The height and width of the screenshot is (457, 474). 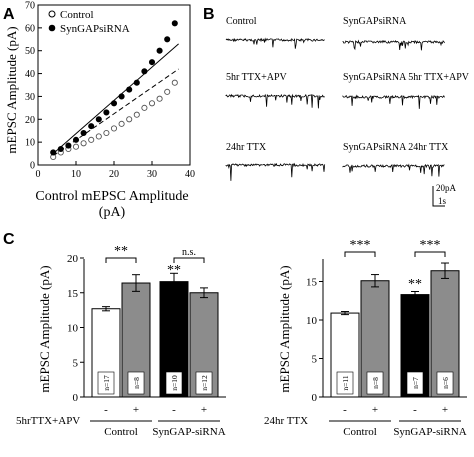 What do you see at coordinates (430, 245) in the screenshot?
I see `significance-label: ***` at bounding box center [430, 245].